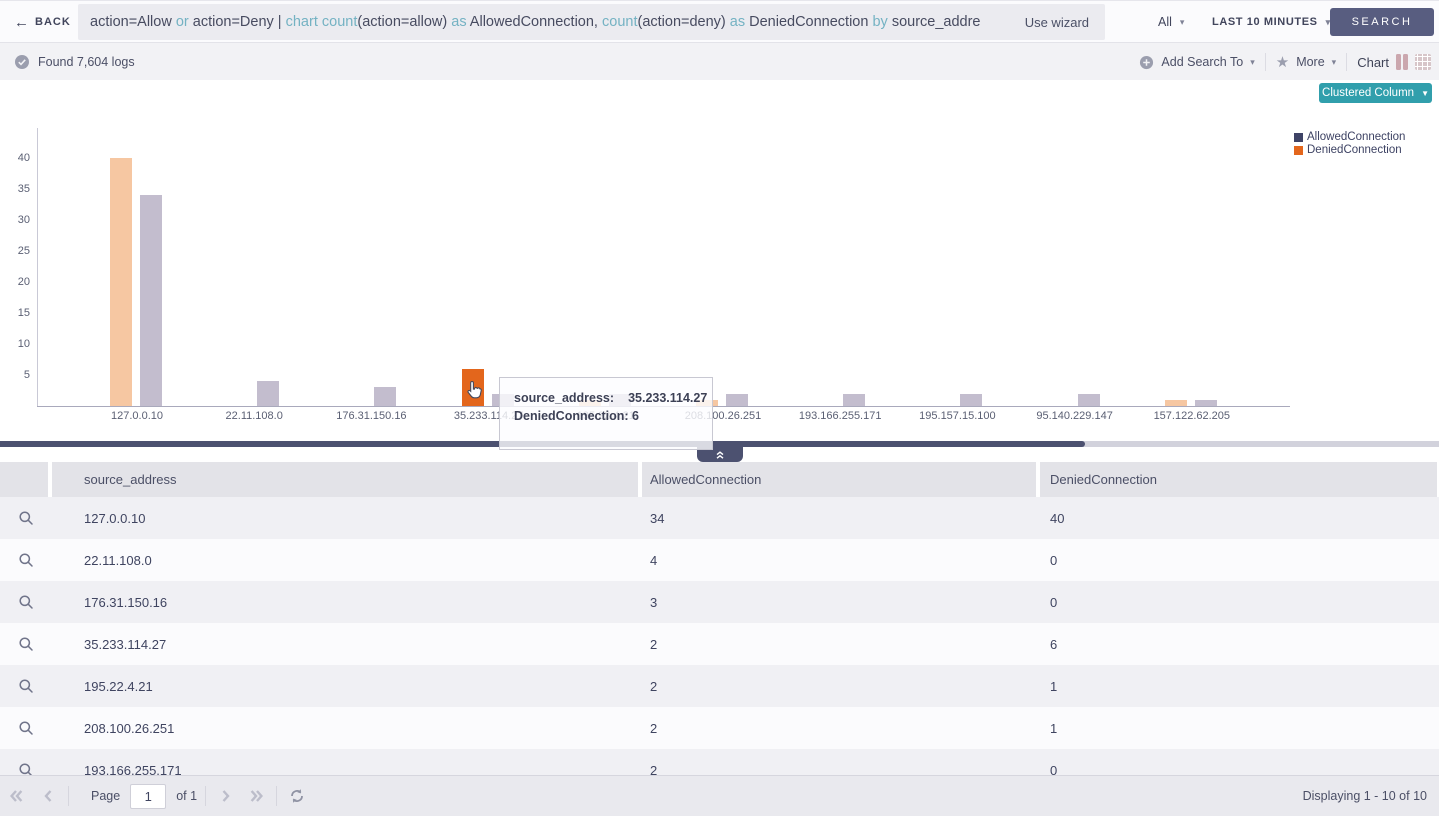 This screenshot has width=1439, height=816. What do you see at coordinates (297, 796) in the screenshot?
I see `refresh-button` at bounding box center [297, 796].